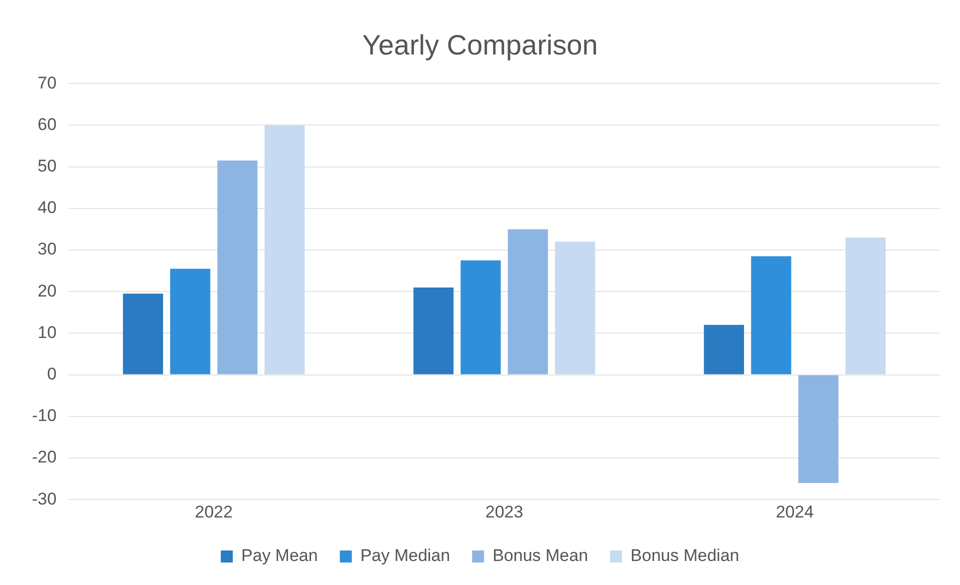 The height and width of the screenshot is (585, 960). Describe the element at coordinates (47, 290) in the screenshot. I see `y-tick-label: 20` at that location.